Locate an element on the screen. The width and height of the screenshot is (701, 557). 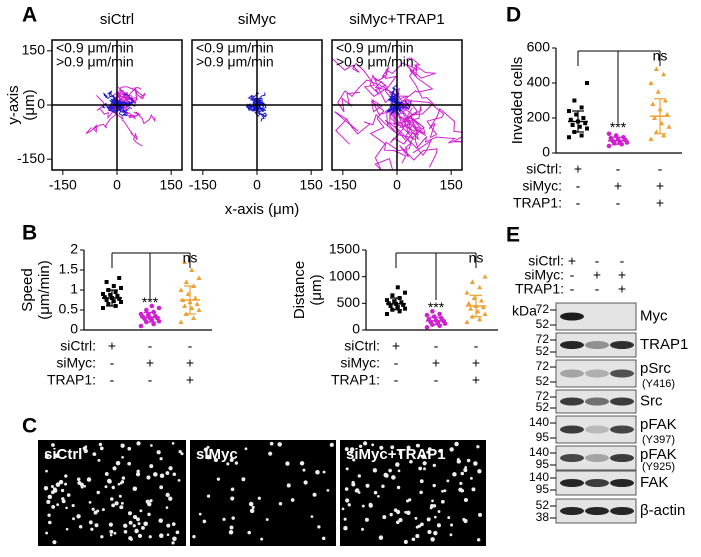
trajectories is located at coordinates (120, 116).